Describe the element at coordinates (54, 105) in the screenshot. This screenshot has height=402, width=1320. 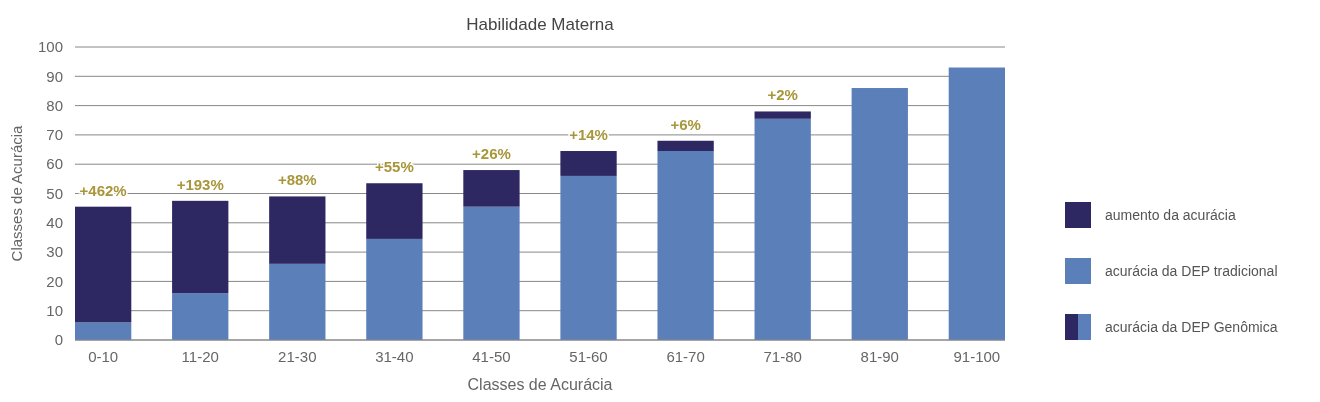
I see `y-tick-label: 80` at that location.